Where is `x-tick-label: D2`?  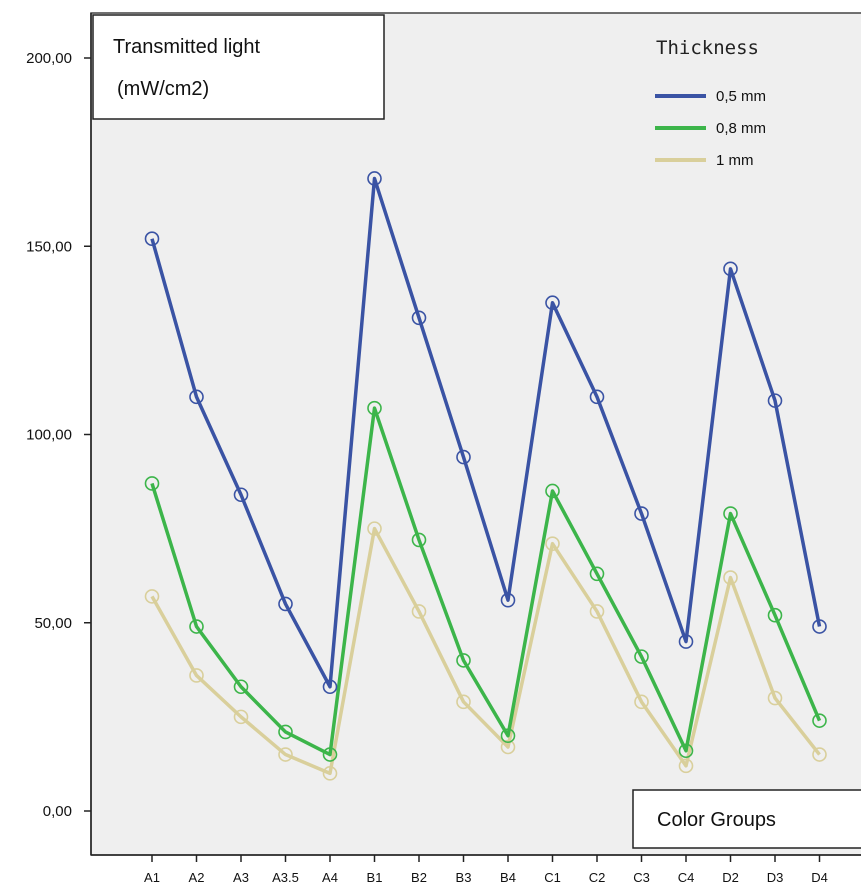
x-tick-label: D2 is located at coordinates (730, 877).